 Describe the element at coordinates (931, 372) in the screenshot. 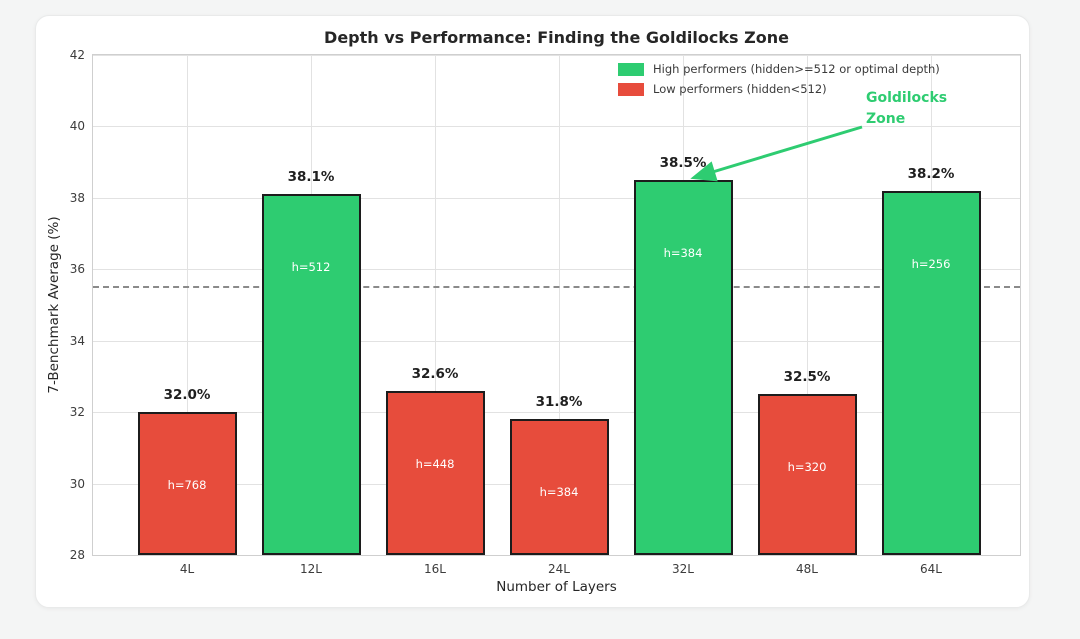

I see `bar-64L: h=256` at that location.